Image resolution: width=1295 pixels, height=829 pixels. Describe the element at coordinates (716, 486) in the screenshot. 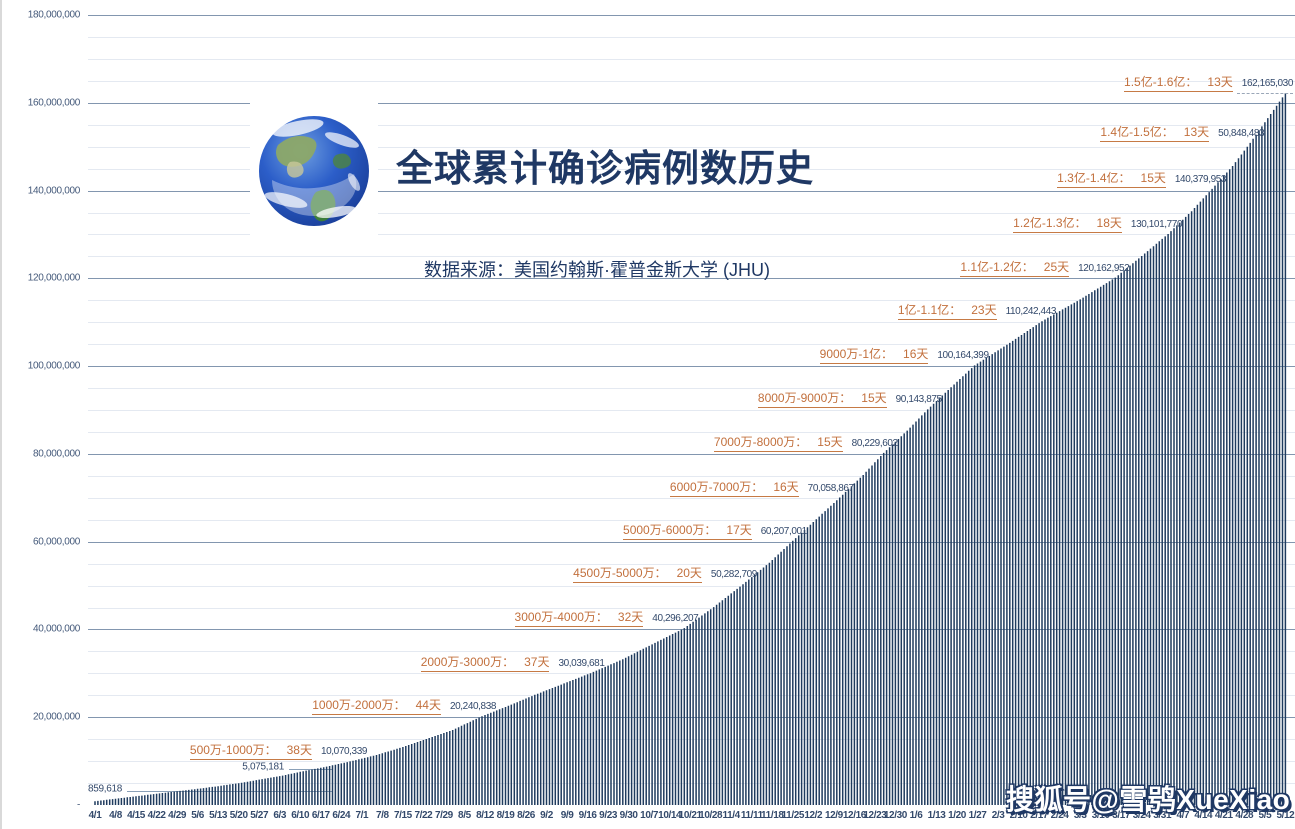

I see `milestone-range: 6000万-7000万：` at that location.